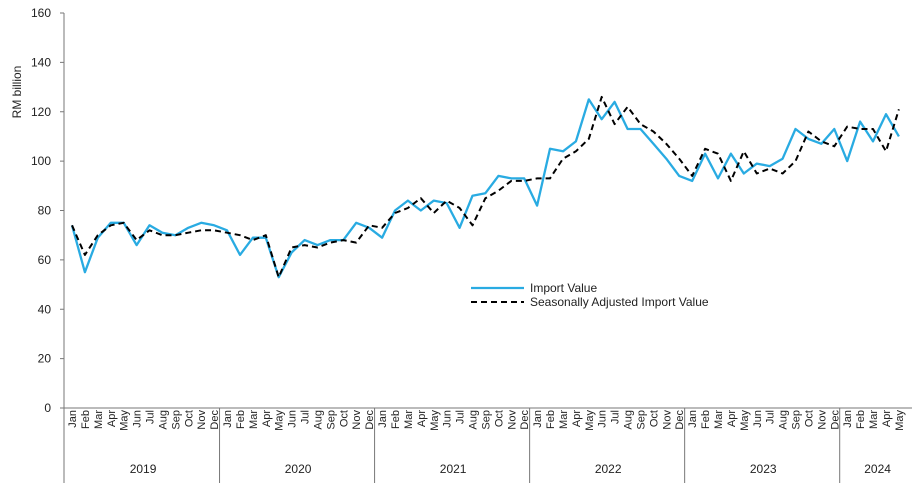  I want to click on y-axis: 0 20 40 60 80 100 120 140 160, so click(48, 210).